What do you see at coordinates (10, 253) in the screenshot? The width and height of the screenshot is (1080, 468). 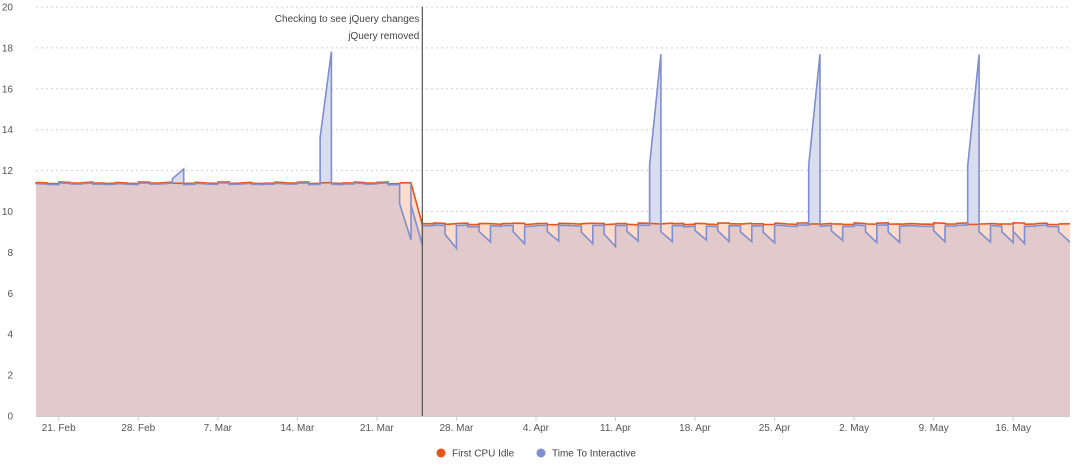 I see `y-tick-label-8: 8` at bounding box center [10, 253].